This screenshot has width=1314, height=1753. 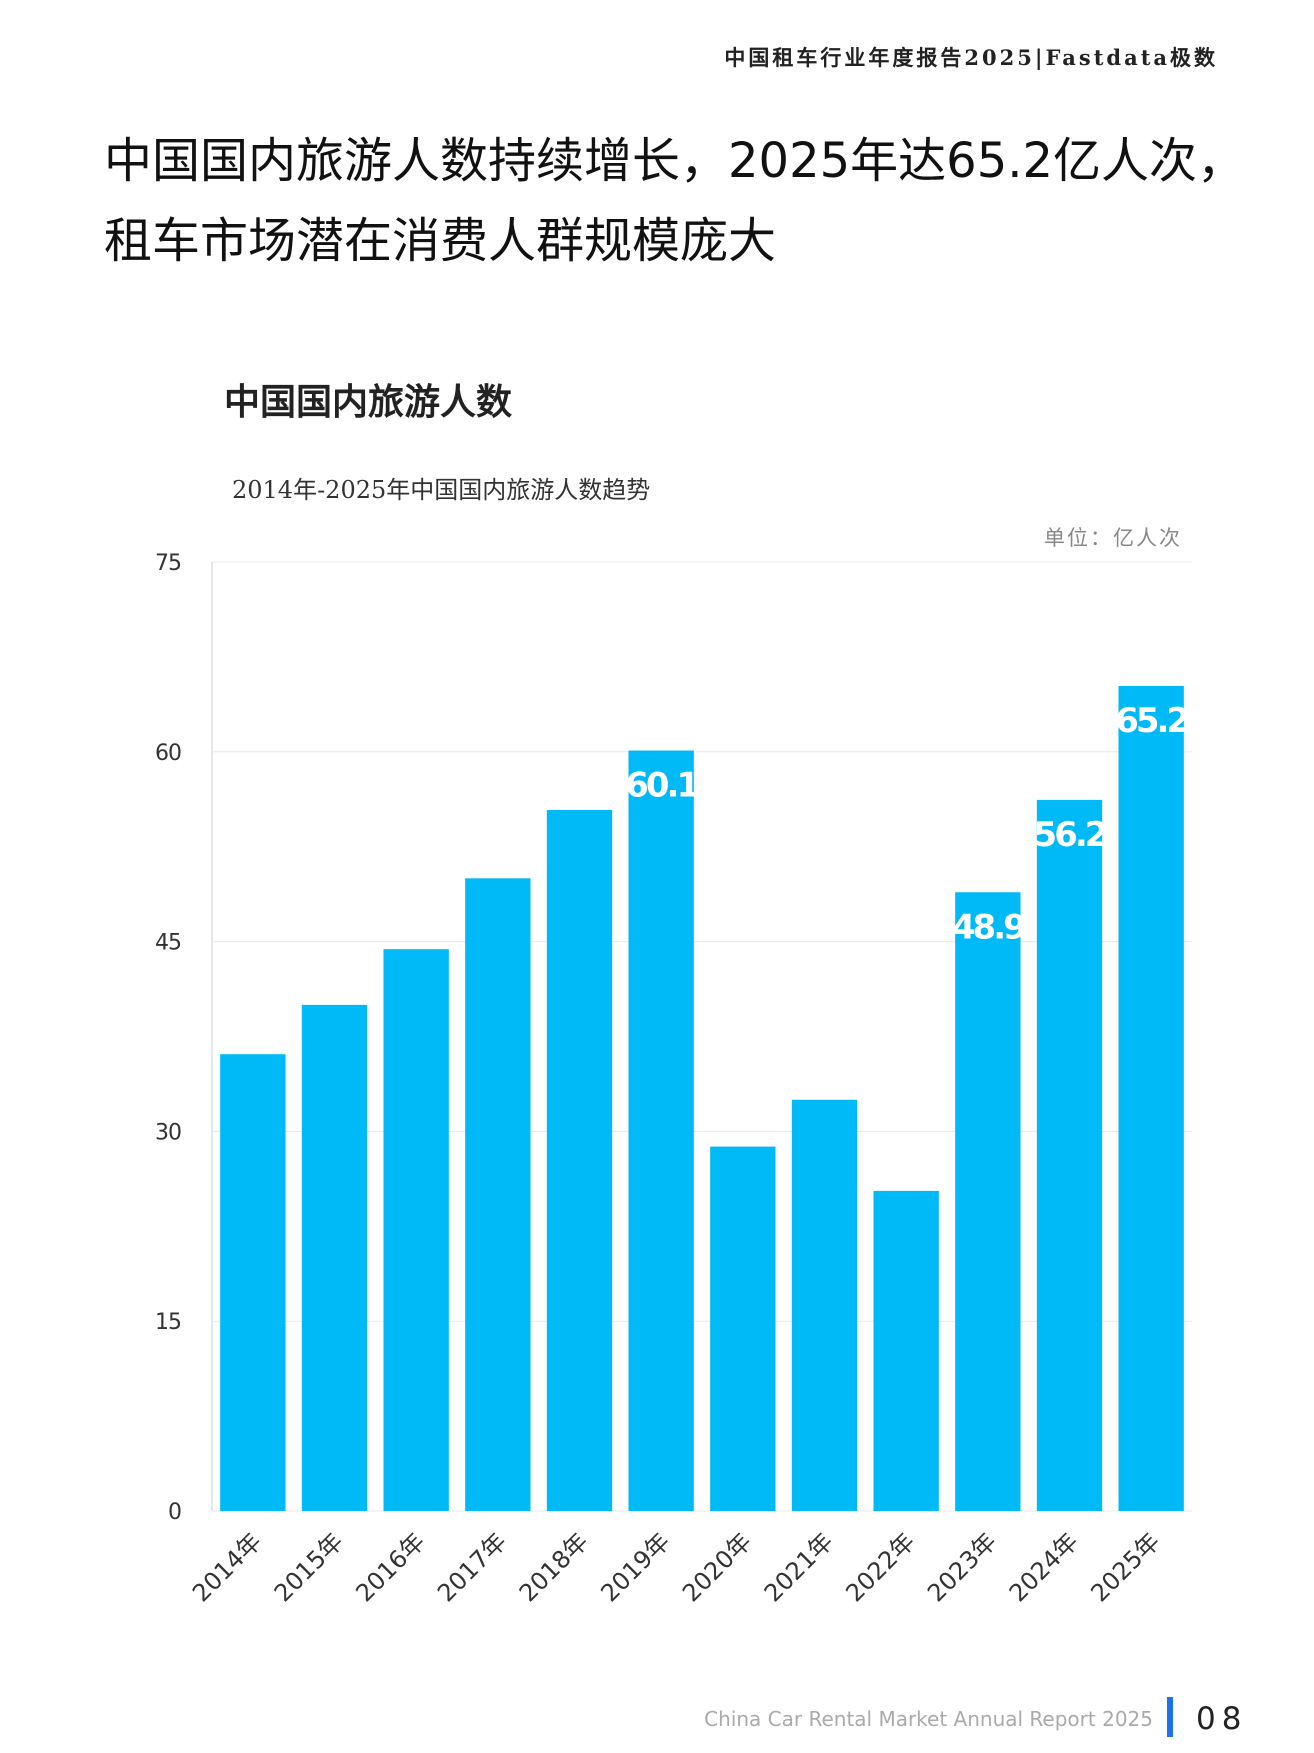 I want to click on x-tick-label: 2015年, so click(x=309, y=1567).